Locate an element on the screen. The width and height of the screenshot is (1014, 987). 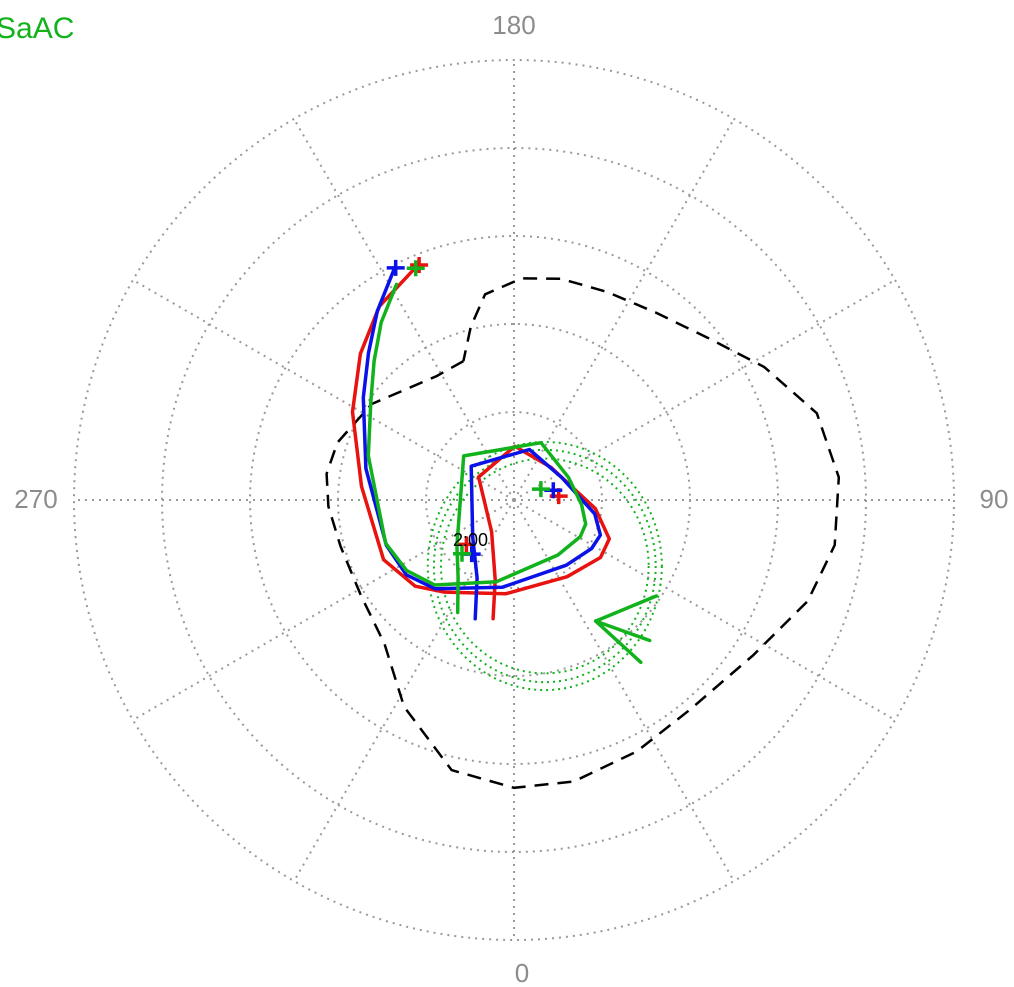
series-green-line is located at coordinates (477, 448).